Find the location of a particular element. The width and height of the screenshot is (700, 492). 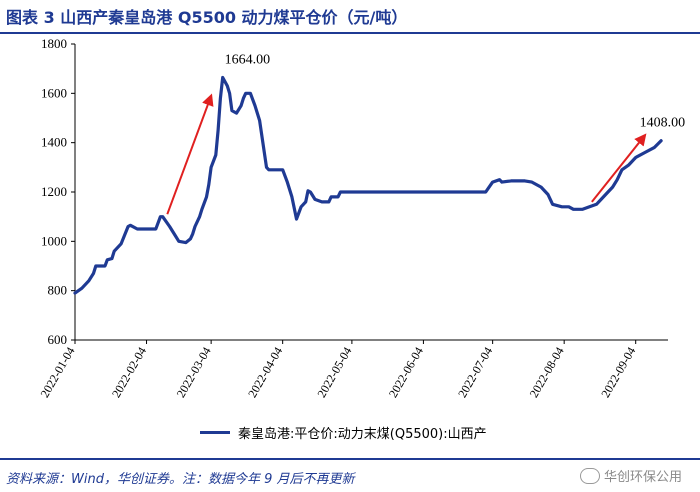

data-label: 1664.00 is located at coordinates (248, 60).